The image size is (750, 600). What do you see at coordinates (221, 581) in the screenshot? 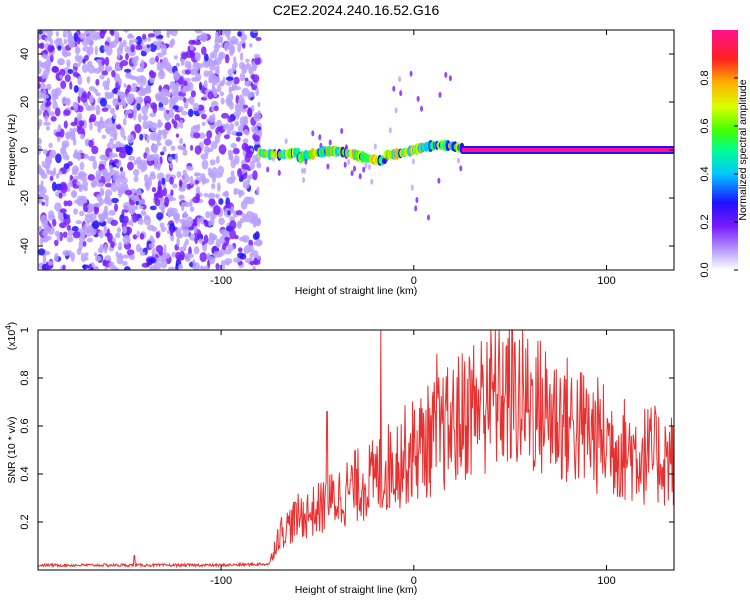
I see `x-tick-label: -100` at bounding box center [221, 581].